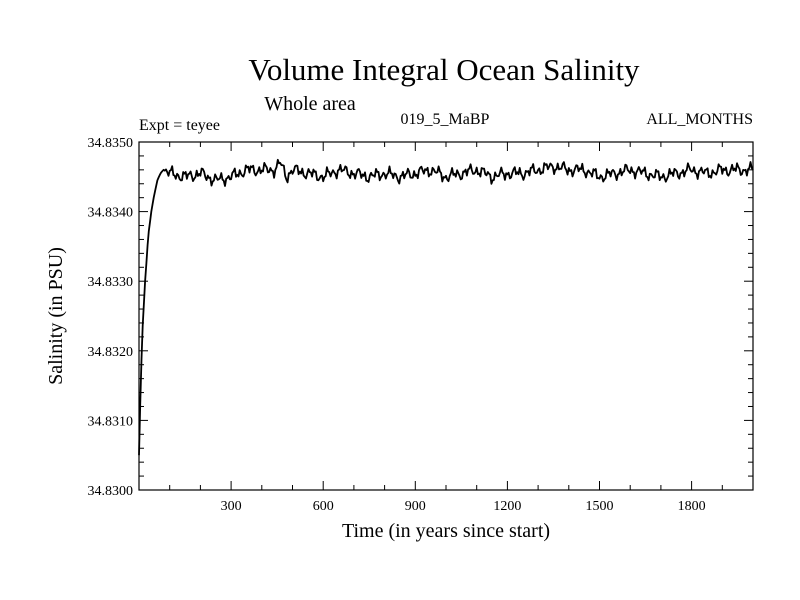  What do you see at coordinates (111, 282) in the screenshot?
I see `y-tick-label: 34.8330` at bounding box center [111, 282].